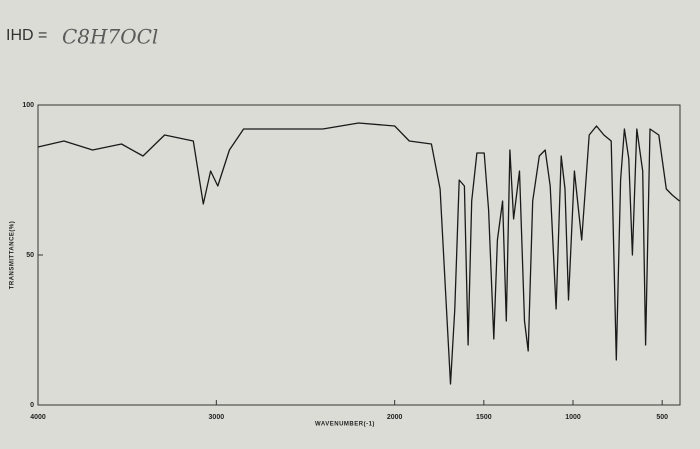  Describe the element at coordinates (484, 417) in the screenshot. I see `x-tick-label: 1500` at that location.